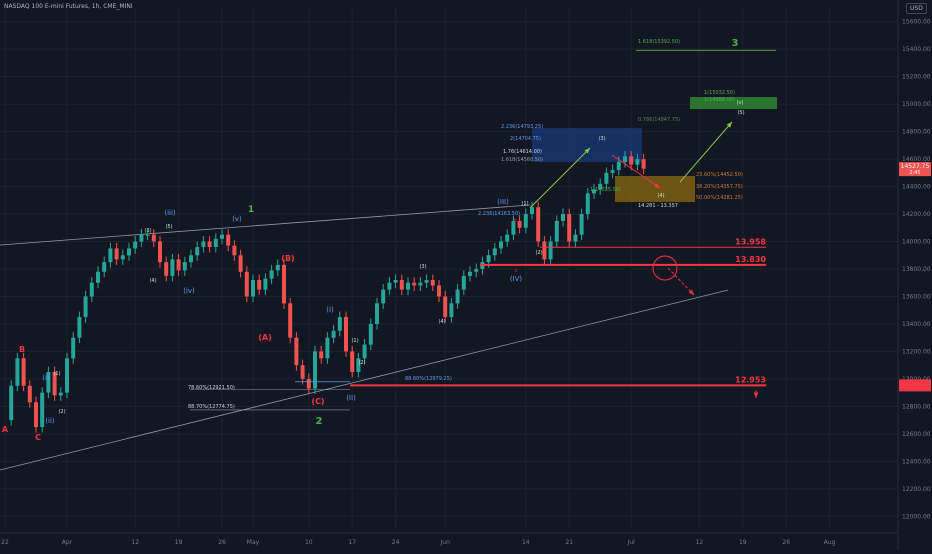  I want to click on wave-sublabel: (3), so click(422, 267).